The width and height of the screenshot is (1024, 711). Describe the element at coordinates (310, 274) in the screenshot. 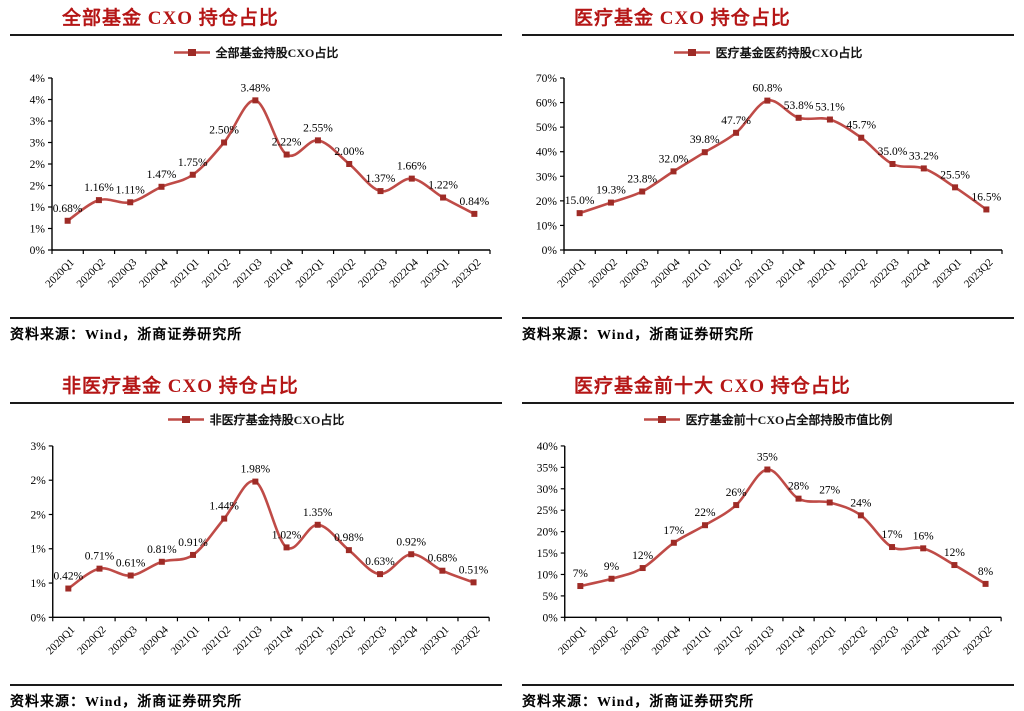

I see `x-tick-label: 2022Q1` at that location.